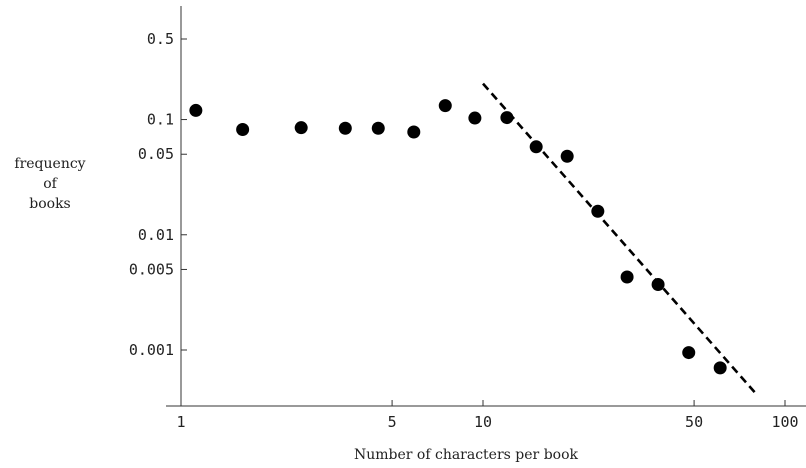 This screenshot has width=806, height=468. Describe the element at coordinates (483, 422) in the screenshot. I see `x-tick-label: 10` at that location.